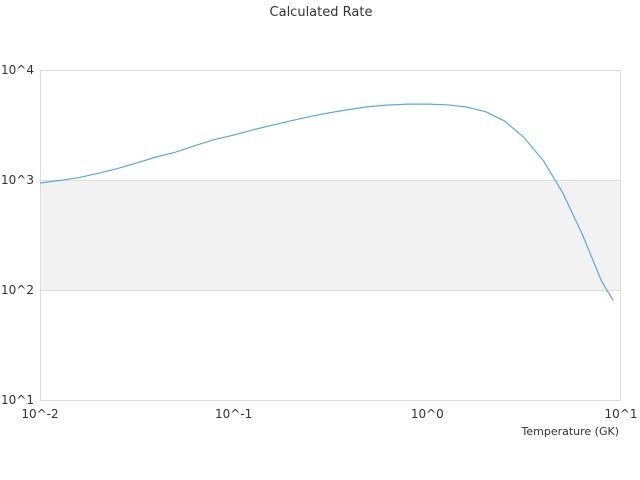 The image size is (640, 480). What do you see at coordinates (427, 414) in the screenshot?
I see `x-tick-label: 10^0` at bounding box center [427, 414].